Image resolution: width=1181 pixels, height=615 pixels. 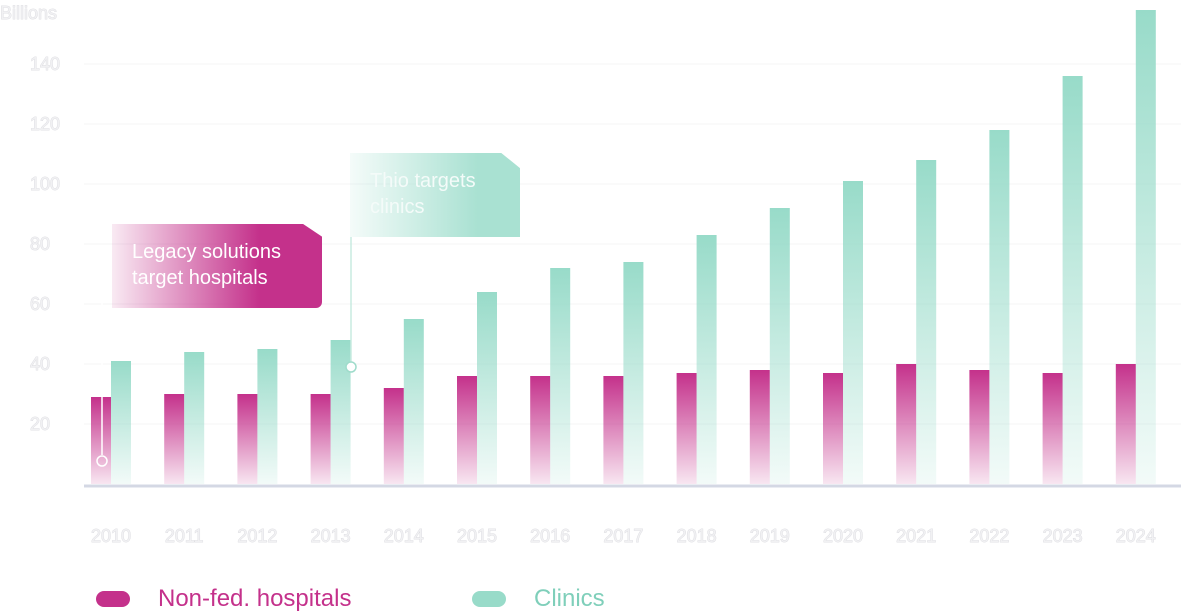 I want to click on y-tick-label: 60, so click(x=40, y=304).